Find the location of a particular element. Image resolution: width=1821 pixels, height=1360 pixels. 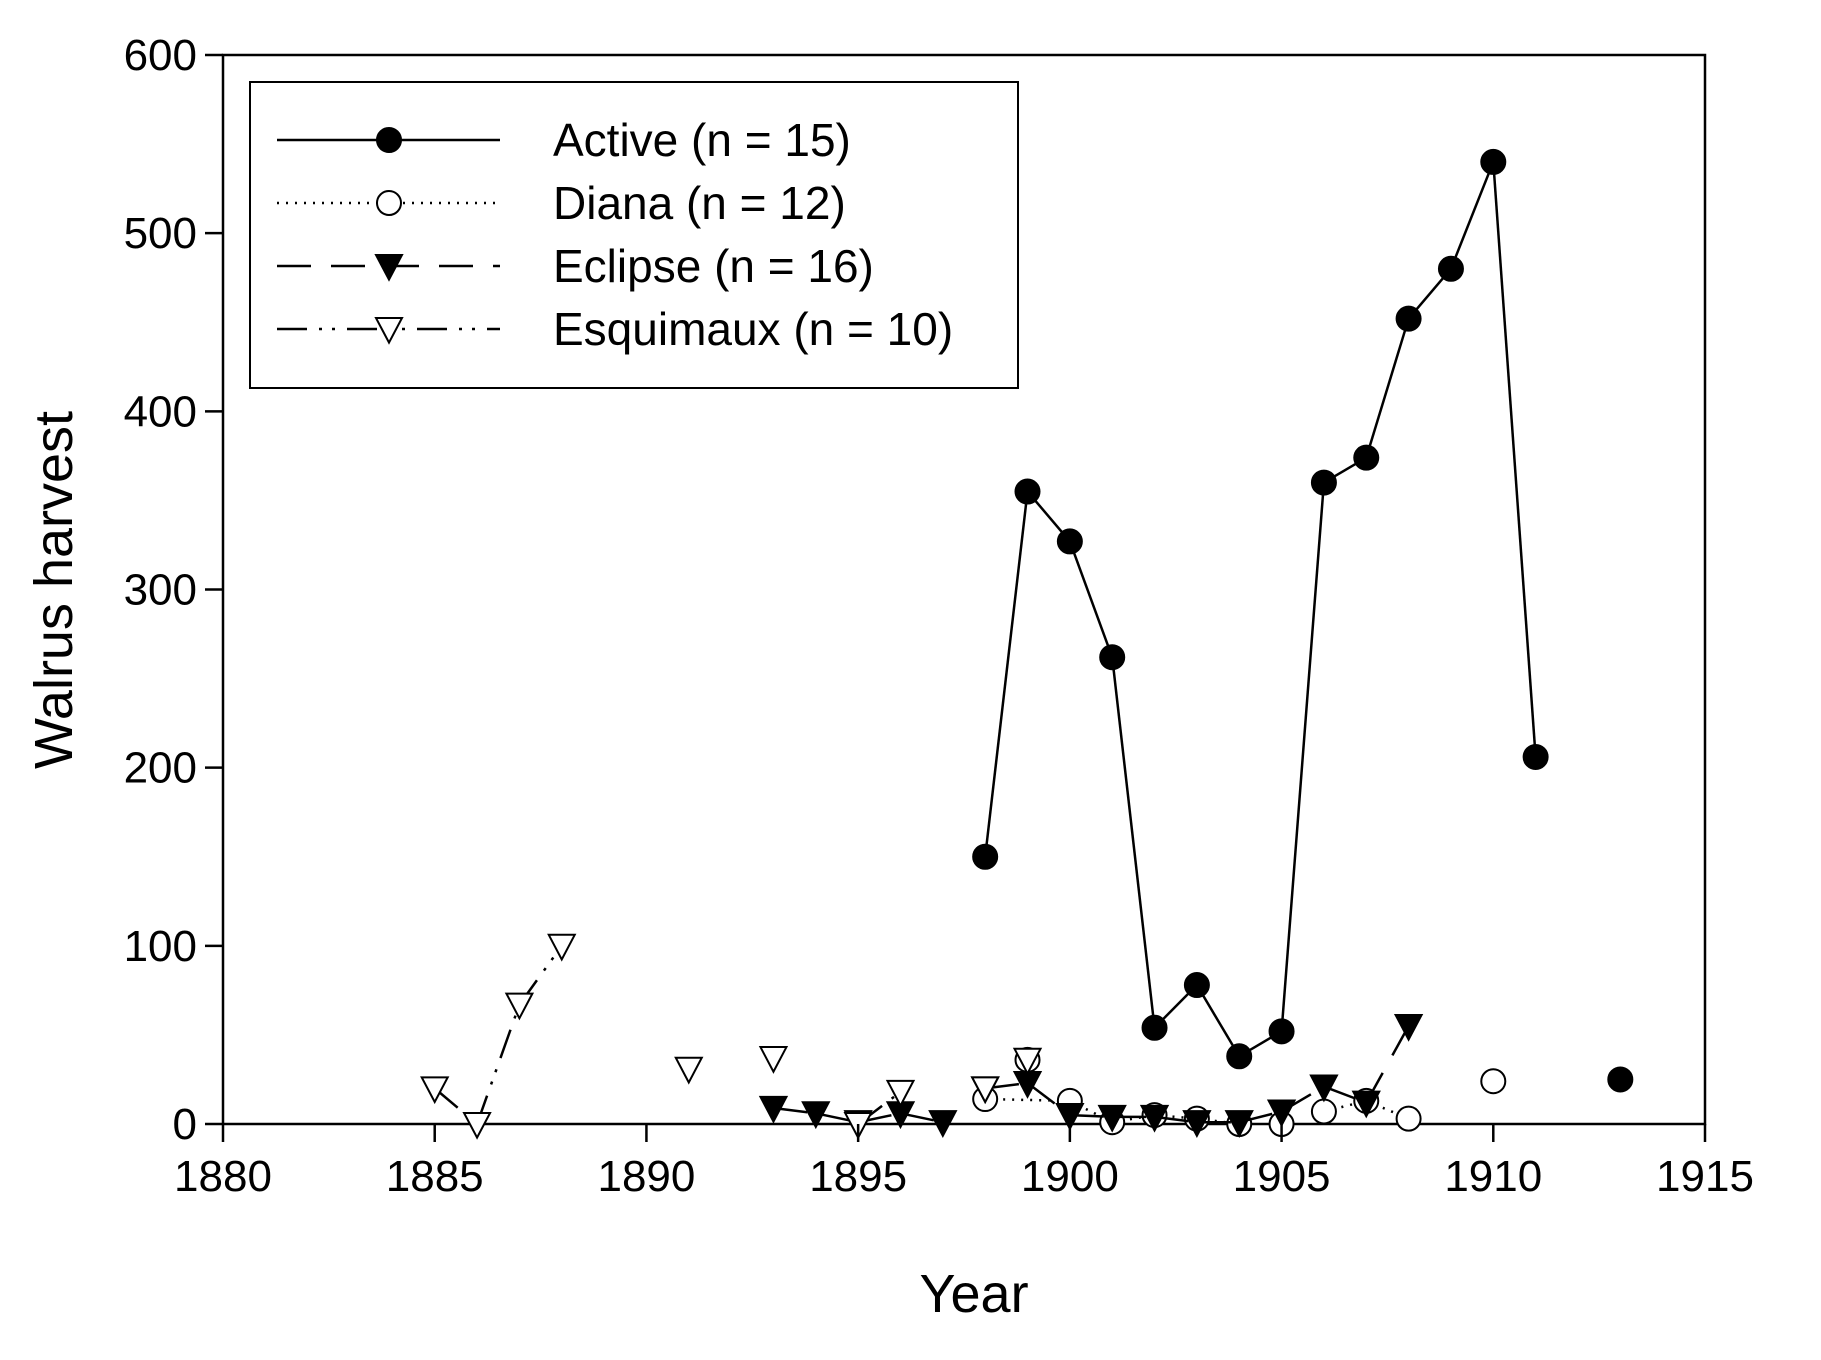

x-tick-label: 1880 is located at coordinates (223, 1176).